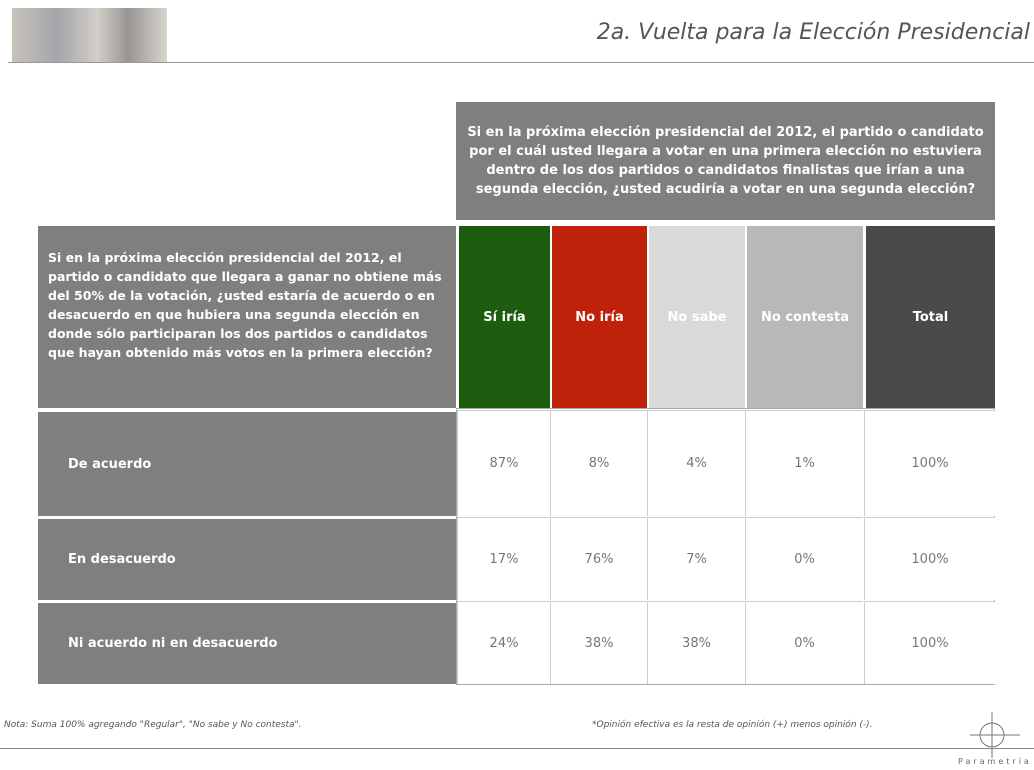  Describe the element at coordinates (521, 62) in the screenshot. I see `header-rule` at that location.